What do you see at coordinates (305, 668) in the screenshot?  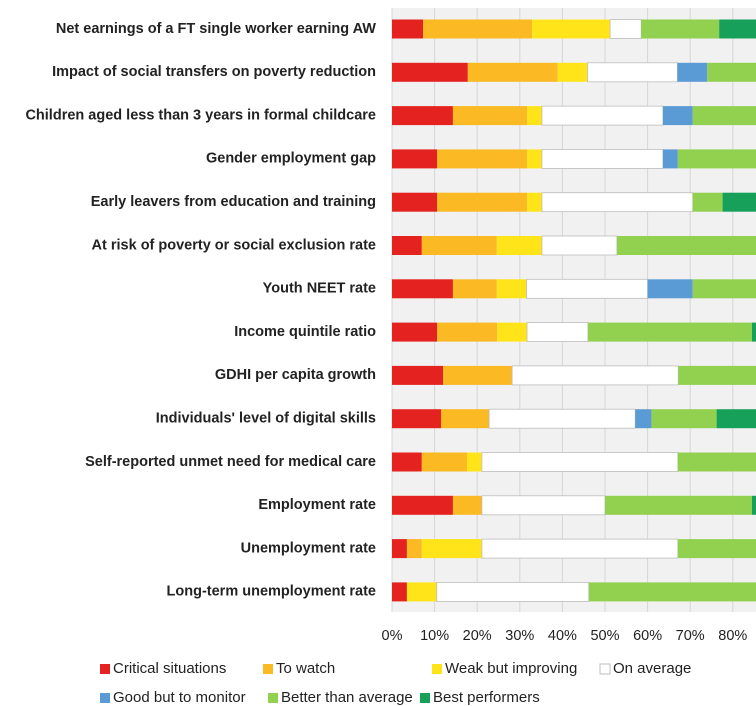 I see `legend-label: To watch` at bounding box center [305, 668].